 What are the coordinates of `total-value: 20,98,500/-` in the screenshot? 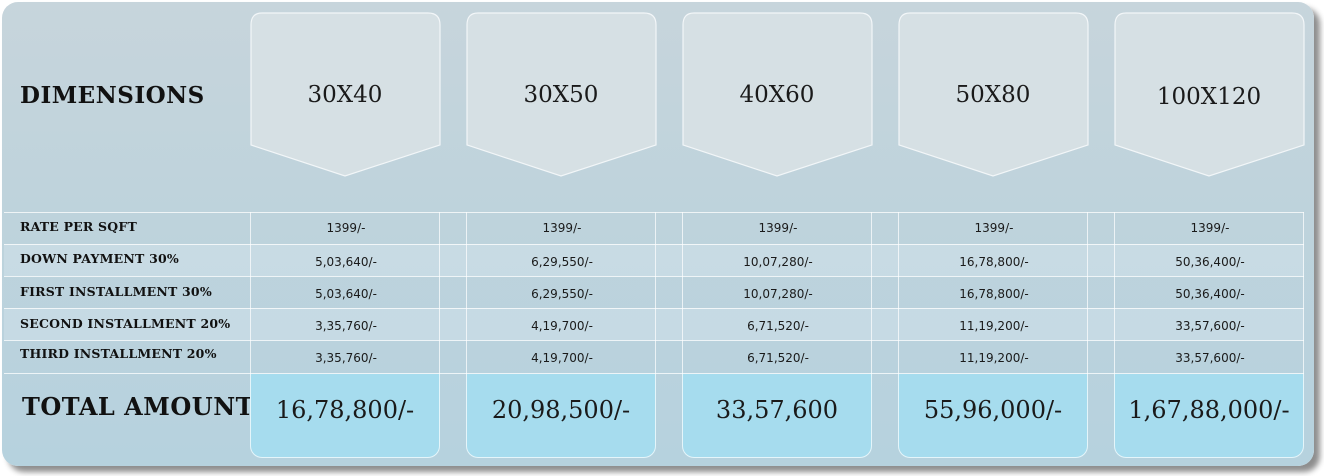 It's located at (561, 410).